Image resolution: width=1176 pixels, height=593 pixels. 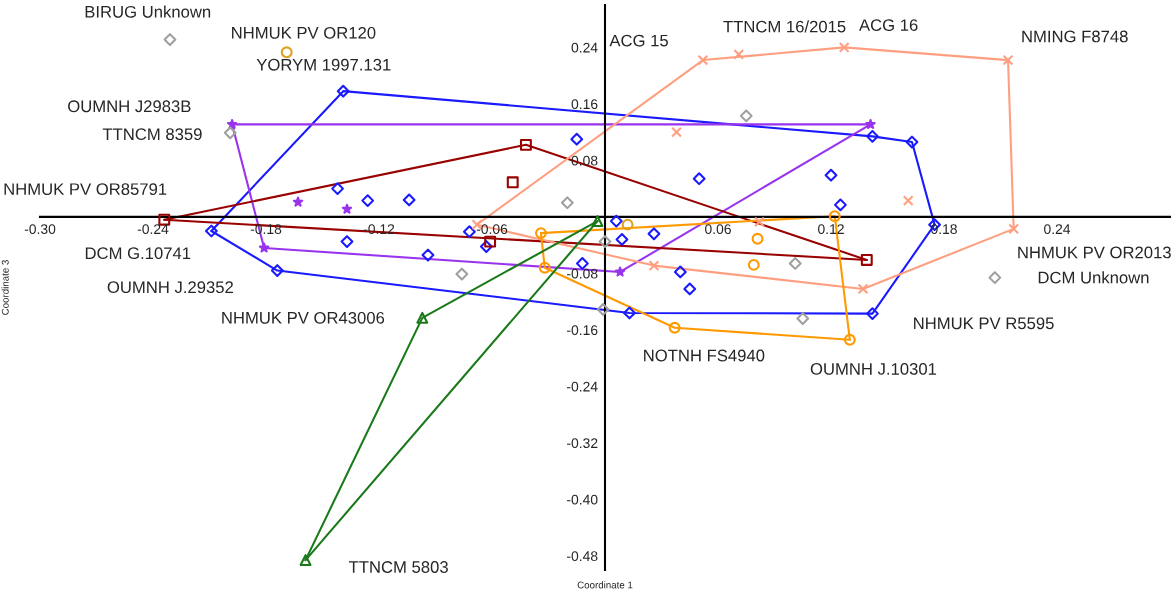 I want to click on annotation: TTNCM 8359, so click(x=152, y=134).